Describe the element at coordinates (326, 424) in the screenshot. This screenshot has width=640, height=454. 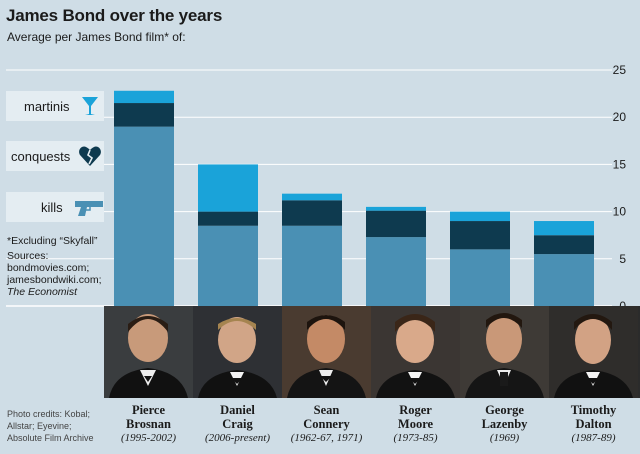
I see `actor-last-name: Connery` at that location.